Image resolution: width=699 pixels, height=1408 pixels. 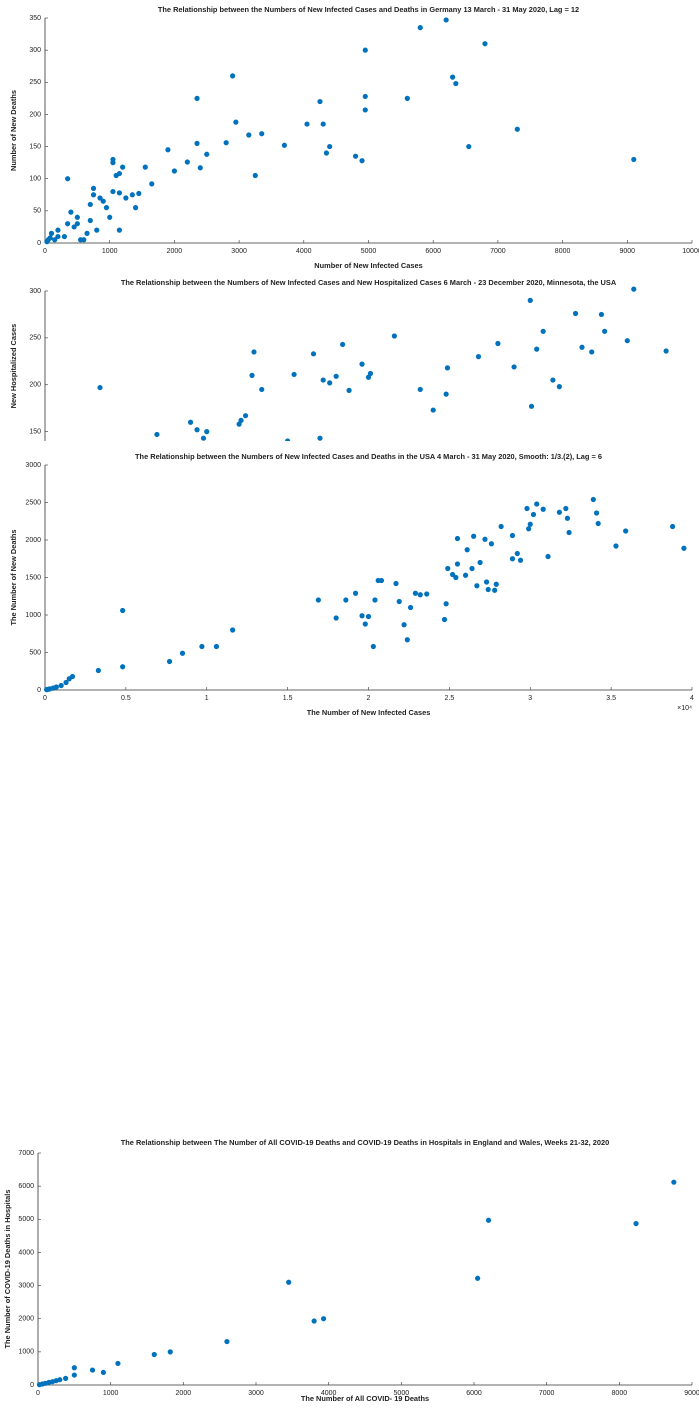 I want to click on x-tick-label: 2.5, so click(x=450, y=698).